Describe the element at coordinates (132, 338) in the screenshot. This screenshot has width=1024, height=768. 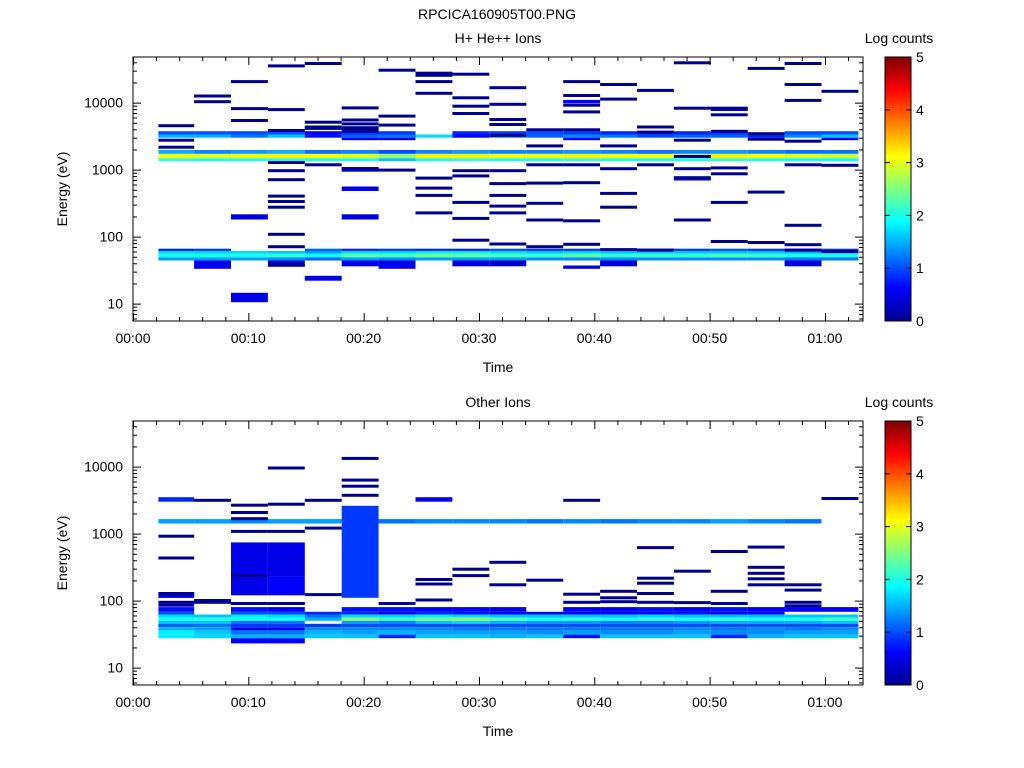
I see `x-tick-label: 00:00` at that location.